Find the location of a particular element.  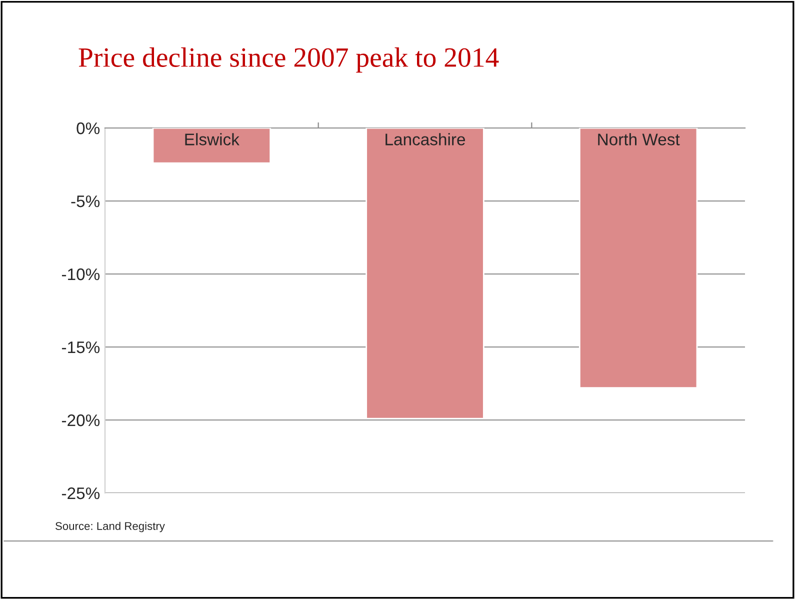

chart-title: Price decline since 2007 peak to 2014 is located at coordinates (288, 60).